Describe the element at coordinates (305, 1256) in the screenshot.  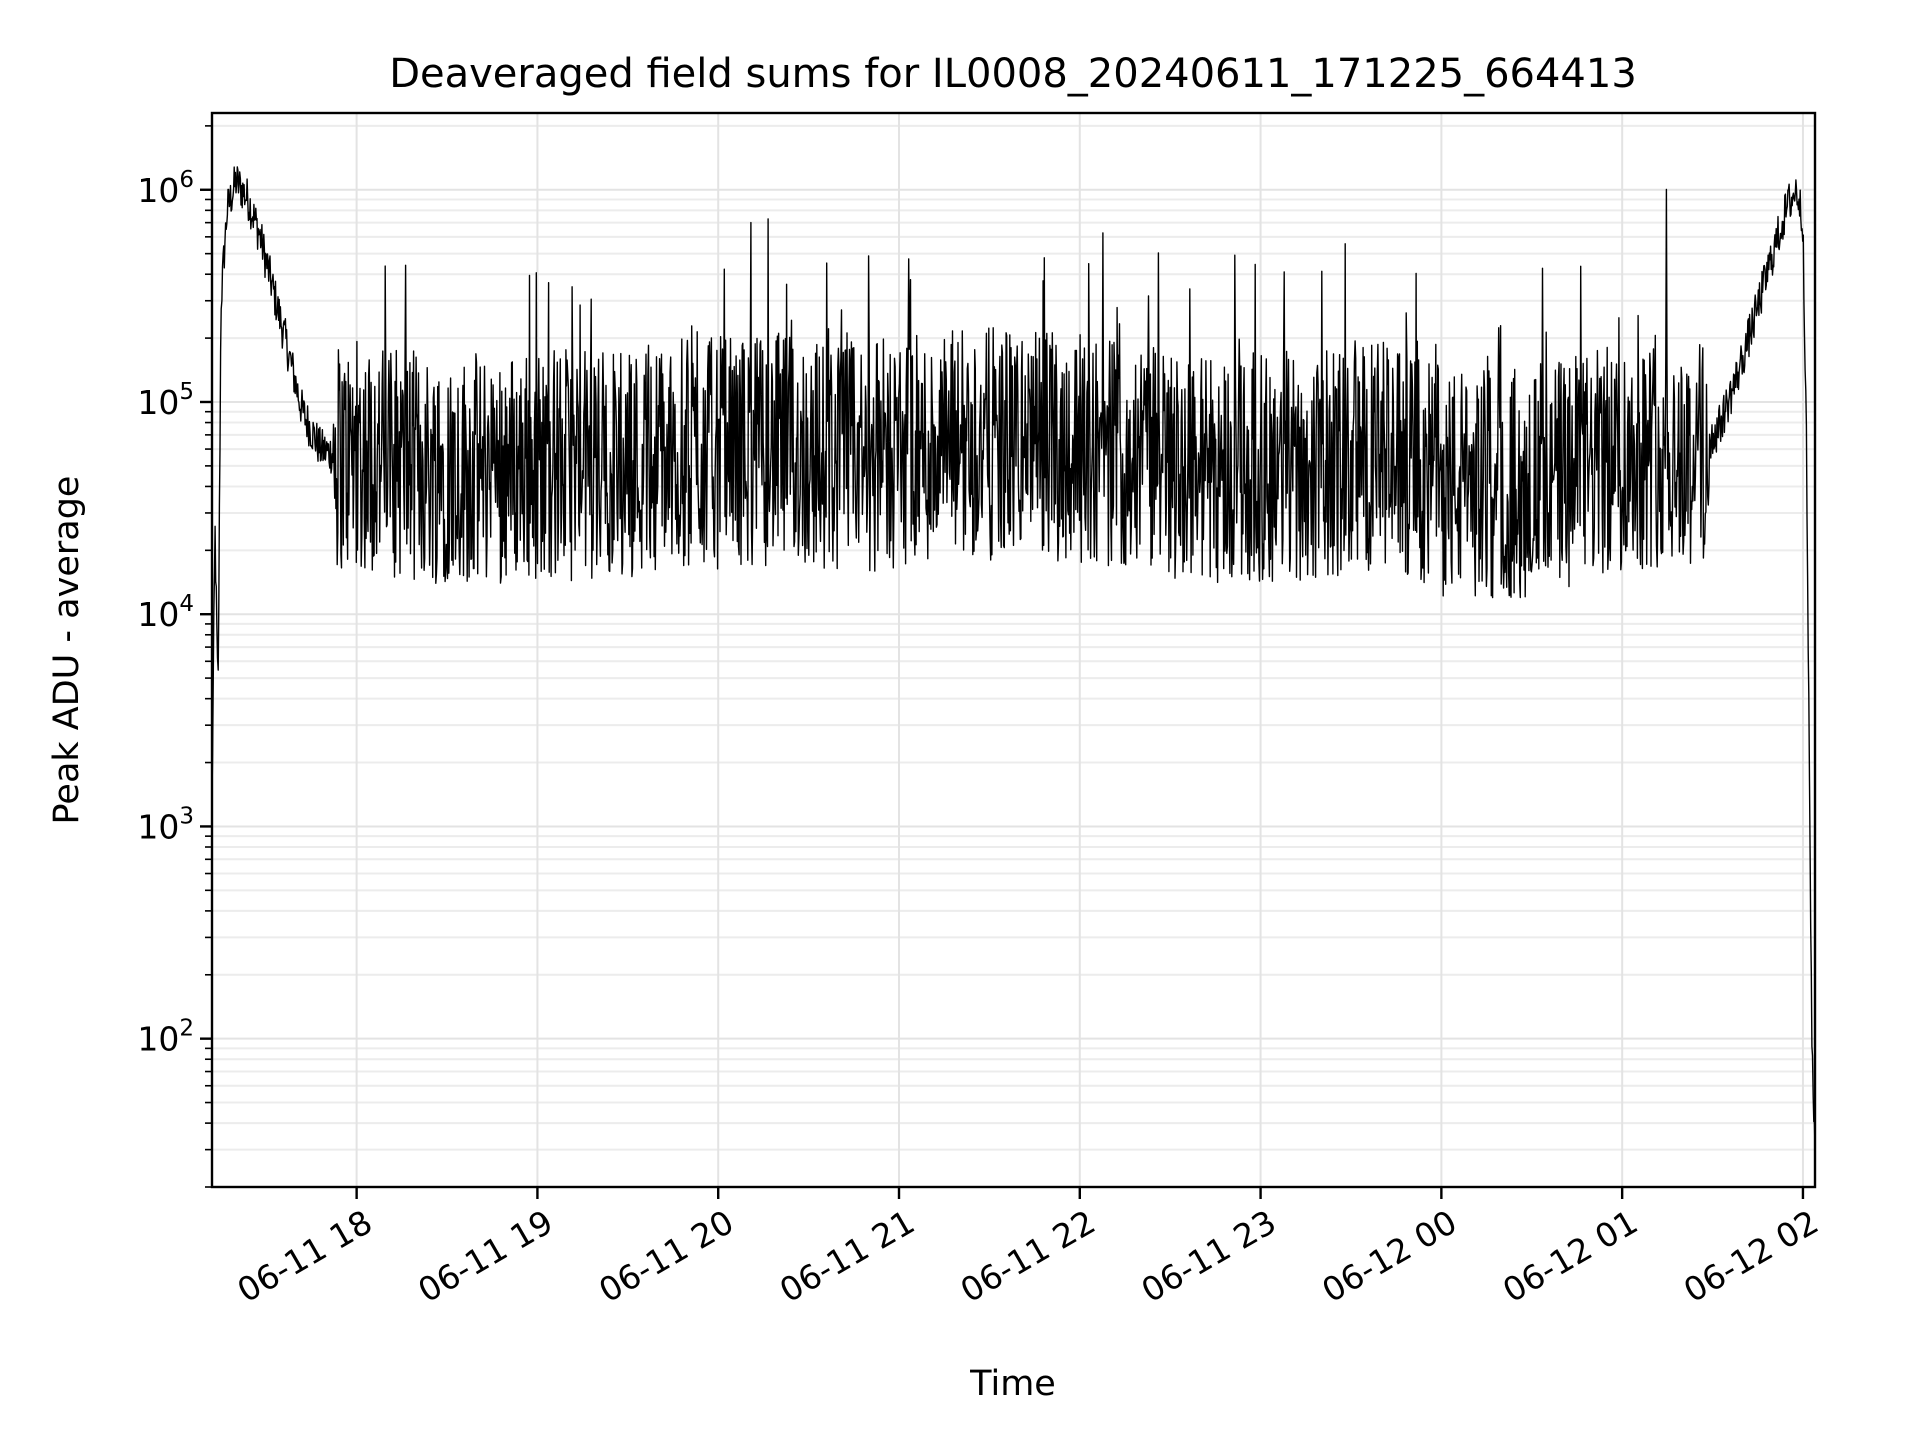
I see `x-tick-label: 06-11 18` at that location.